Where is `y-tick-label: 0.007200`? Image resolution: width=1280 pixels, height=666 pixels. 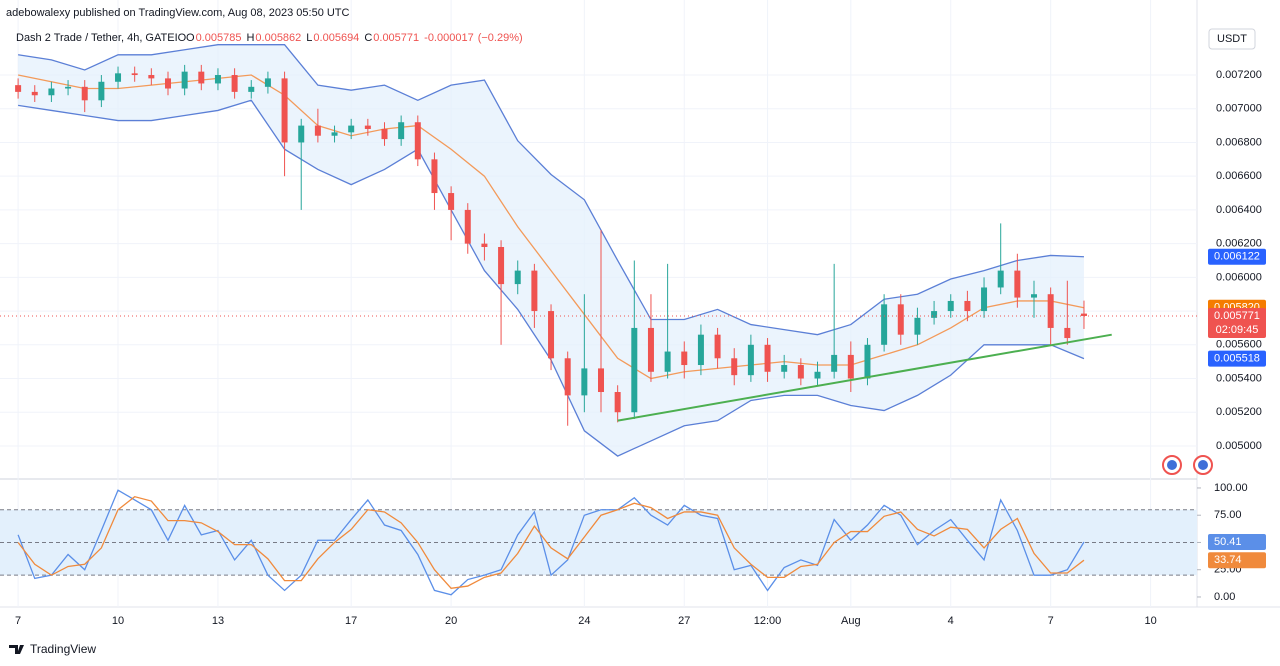
y-tick-label: 0.007200 is located at coordinates (1239, 75).